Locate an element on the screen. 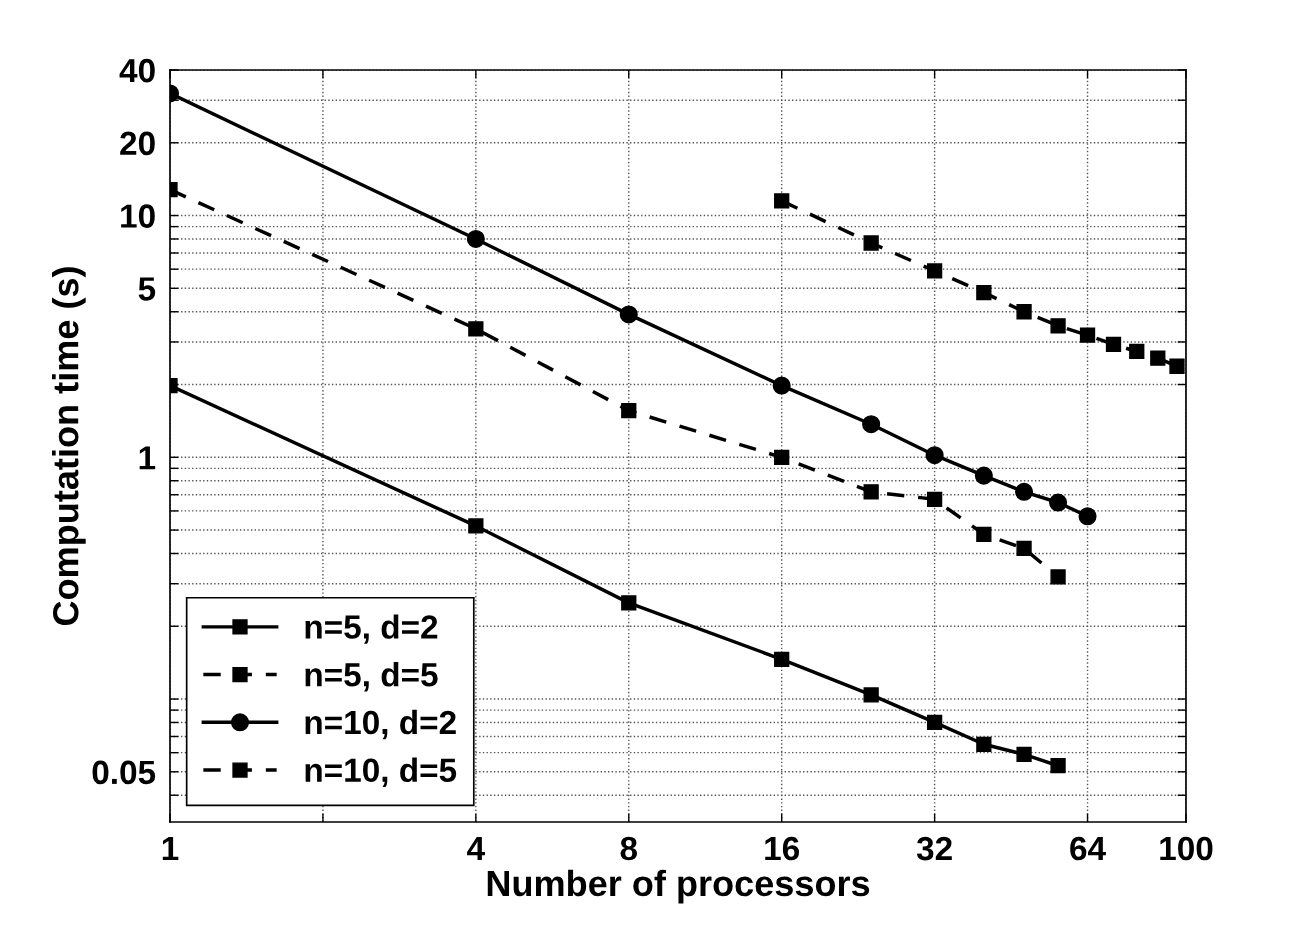 This screenshot has width=1311, height=928. x-tick-label: 32 is located at coordinates (934, 848).